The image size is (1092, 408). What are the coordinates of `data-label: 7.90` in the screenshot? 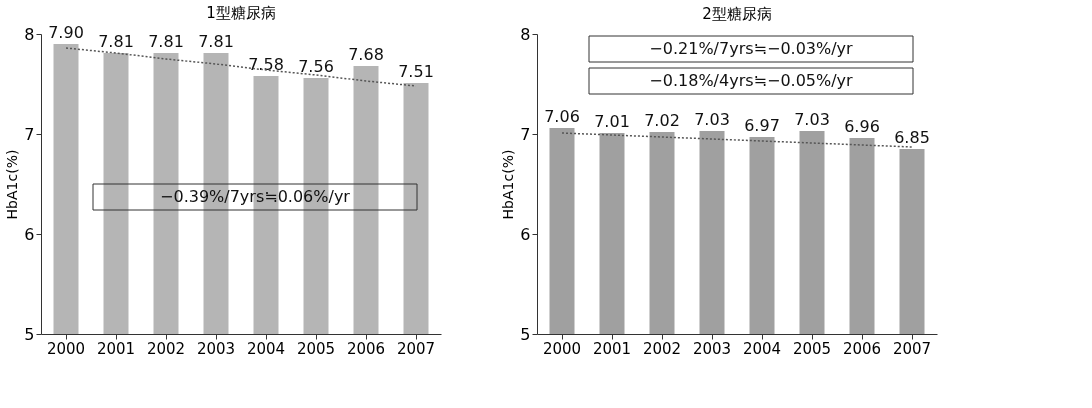 It's located at (66, 32).